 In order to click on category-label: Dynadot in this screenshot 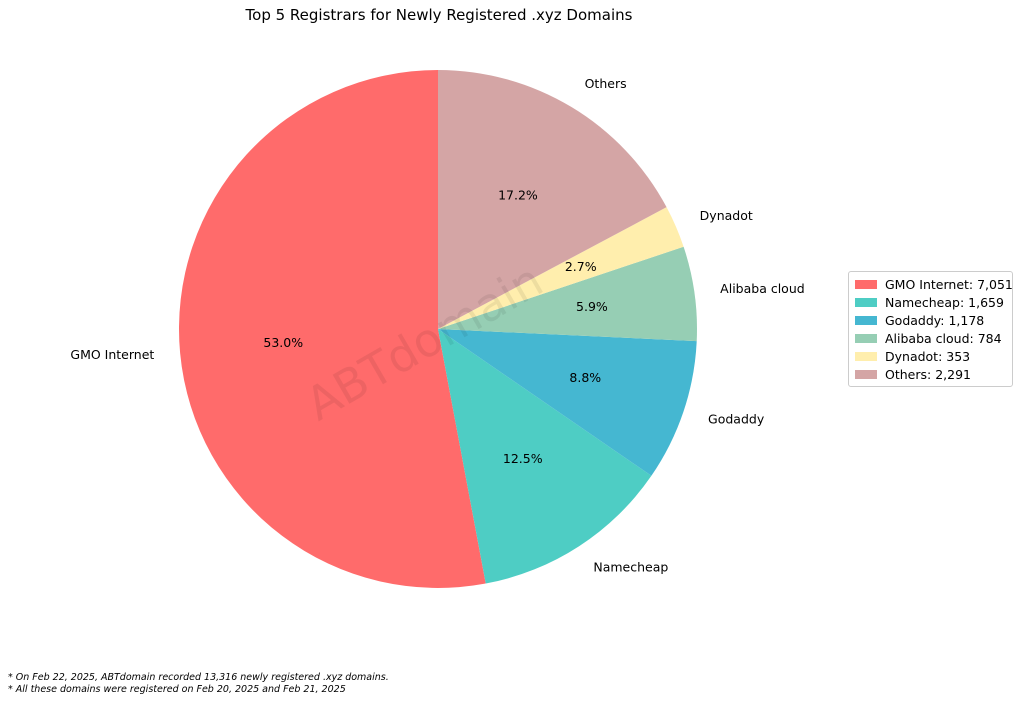, I will do `click(726, 215)`.